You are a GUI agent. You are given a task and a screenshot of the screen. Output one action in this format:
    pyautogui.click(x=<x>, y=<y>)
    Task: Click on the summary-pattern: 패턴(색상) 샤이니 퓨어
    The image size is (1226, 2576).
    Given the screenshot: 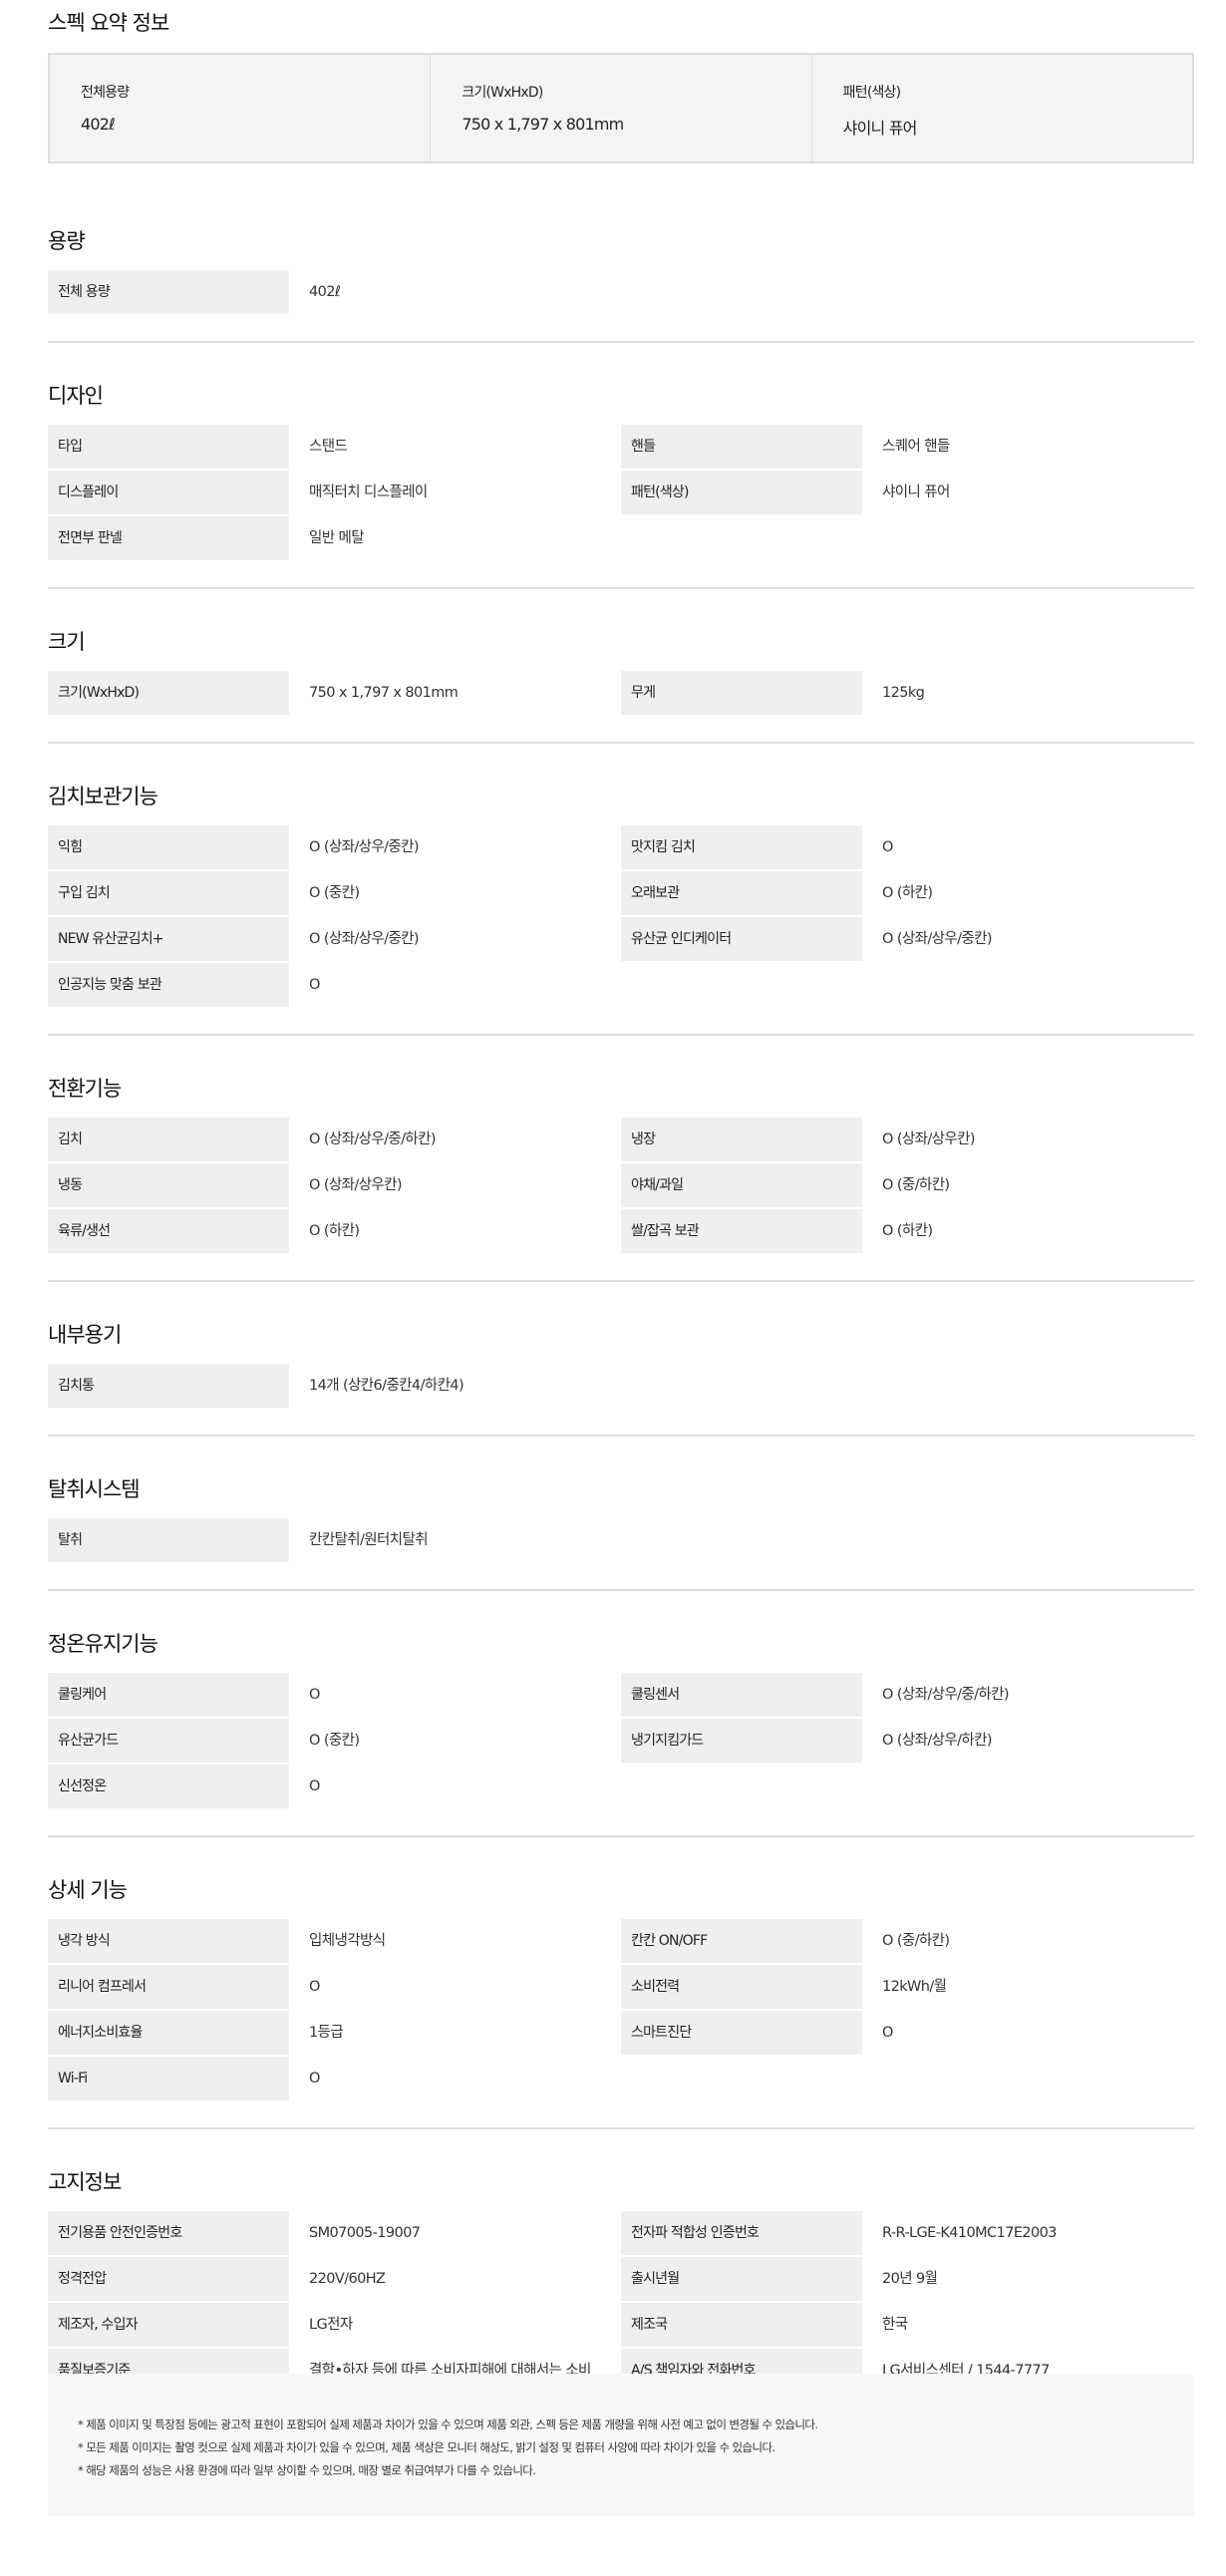 What is the action you would take?
    pyautogui.click(x=1002, y=108)
    